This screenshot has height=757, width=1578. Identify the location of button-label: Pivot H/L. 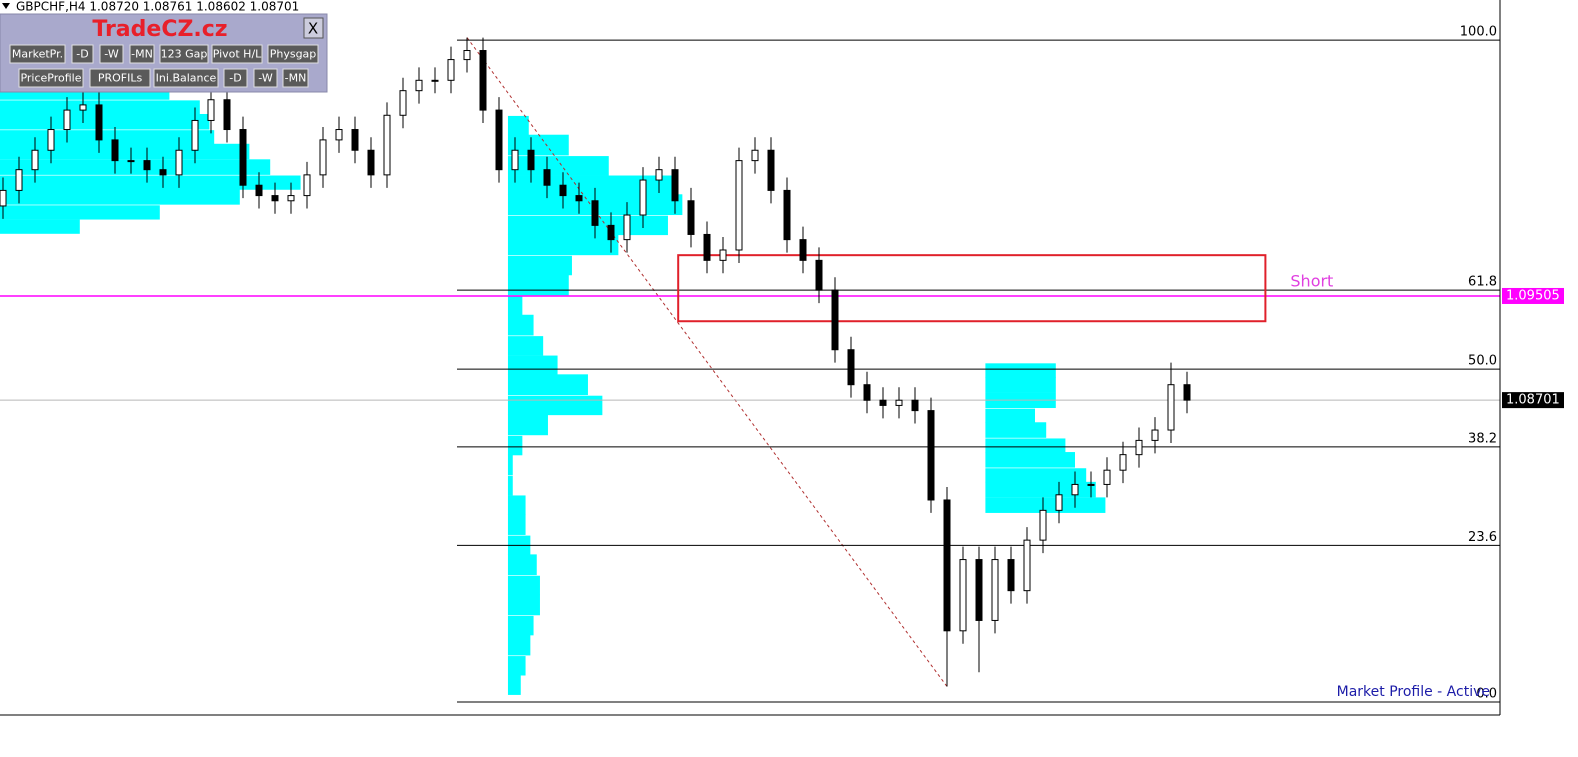
(237, 54).